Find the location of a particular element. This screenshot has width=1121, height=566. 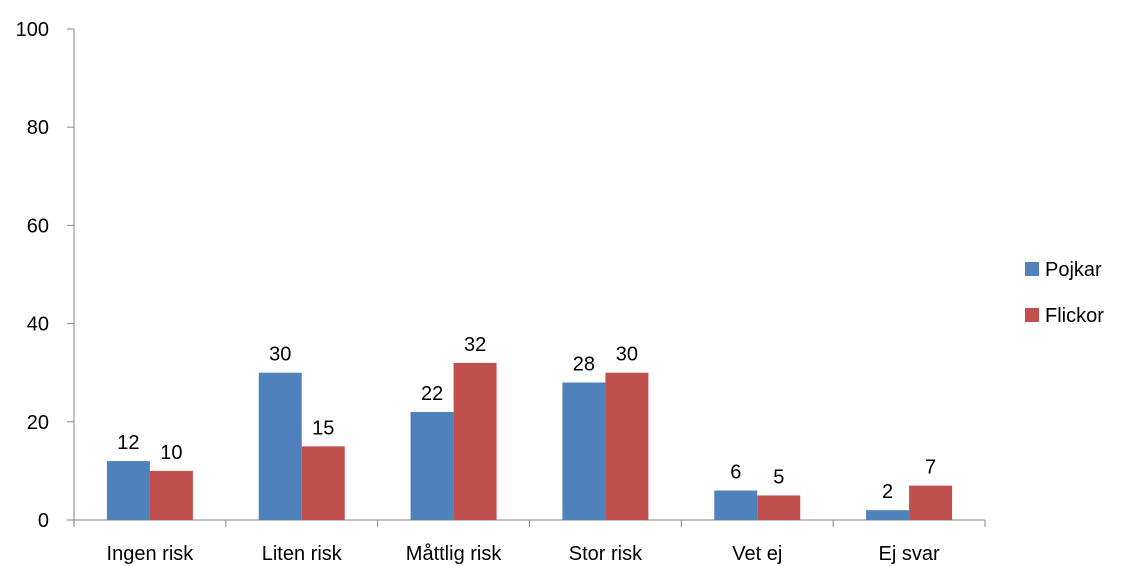

legend-swatch-flickor is located at coordinates (1032, 315).